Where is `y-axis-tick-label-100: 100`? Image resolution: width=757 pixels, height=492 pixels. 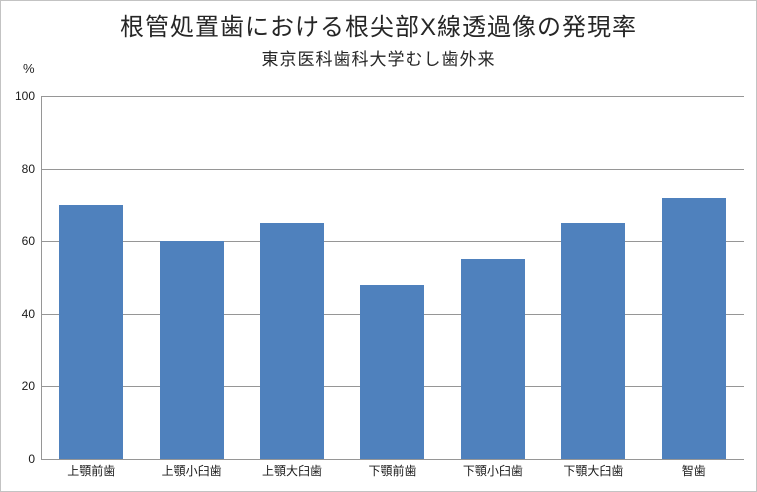
y-axis-tick-label-100: 100 is located at coordinates (24, 96).